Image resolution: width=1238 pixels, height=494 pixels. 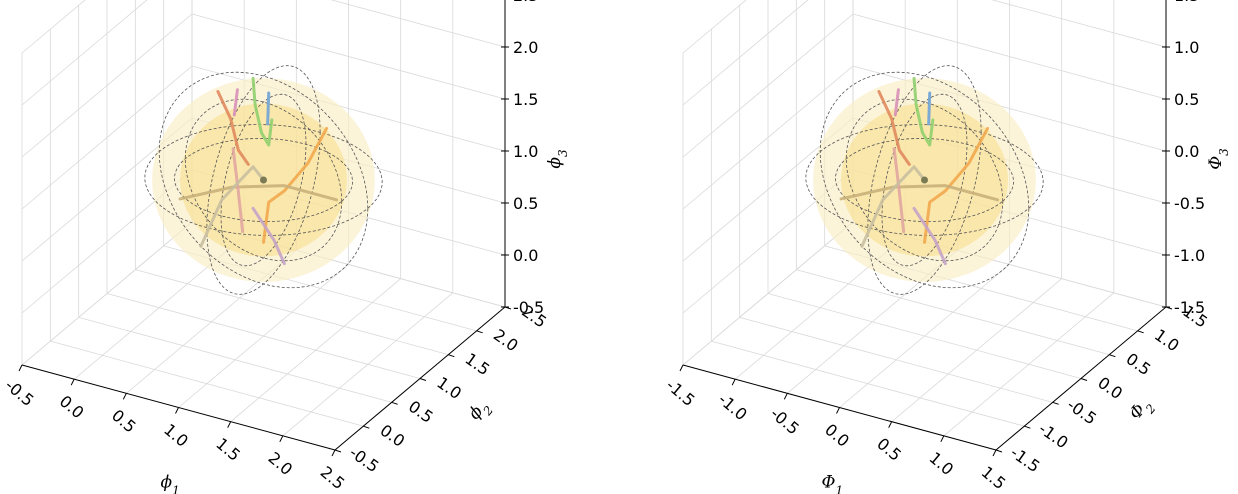 What do you see at coordinates (563, 153) in the screenshot?
I see `z-axis-label-sub: 3` at bounding box center [563, 153].